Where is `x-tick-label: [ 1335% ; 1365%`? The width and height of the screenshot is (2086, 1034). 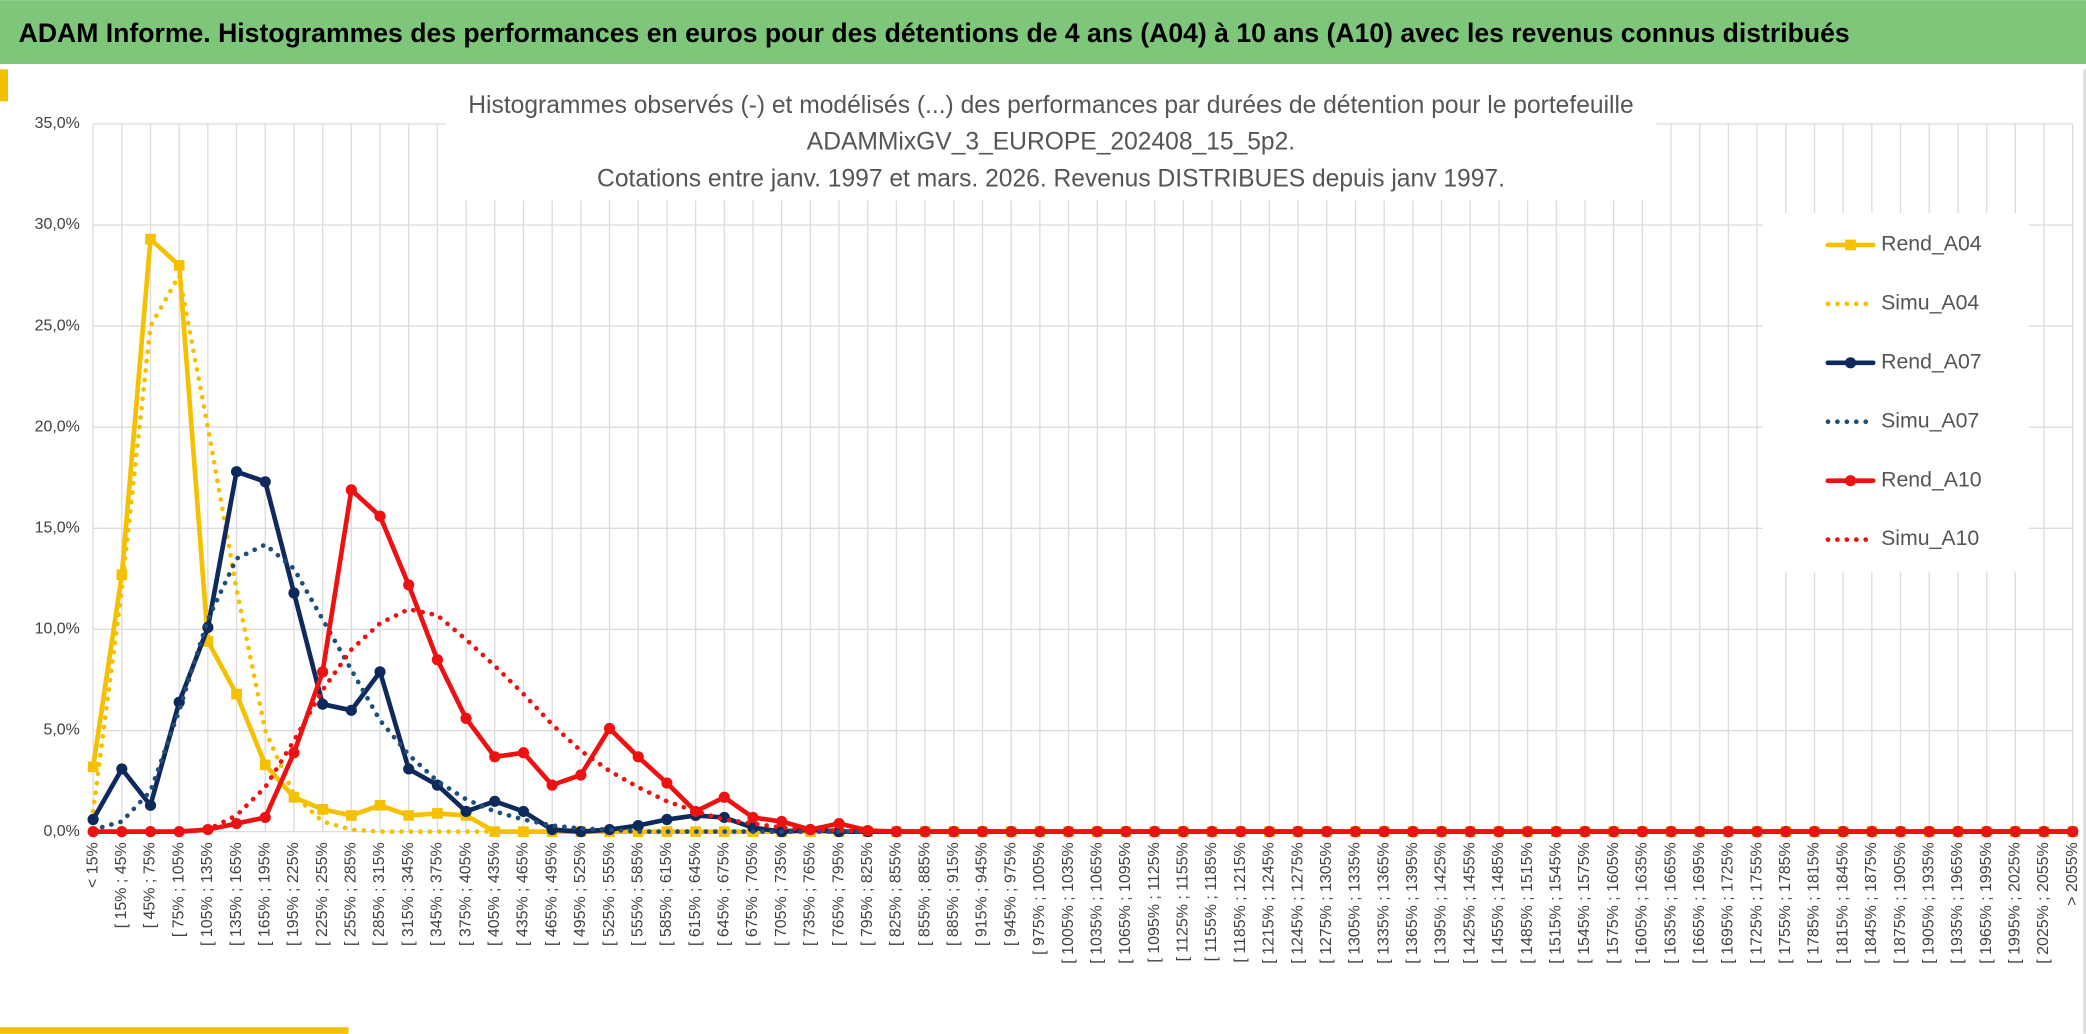
x-tick-label: [ 1335% ; 1365% is located at coordinates (1383, 903).